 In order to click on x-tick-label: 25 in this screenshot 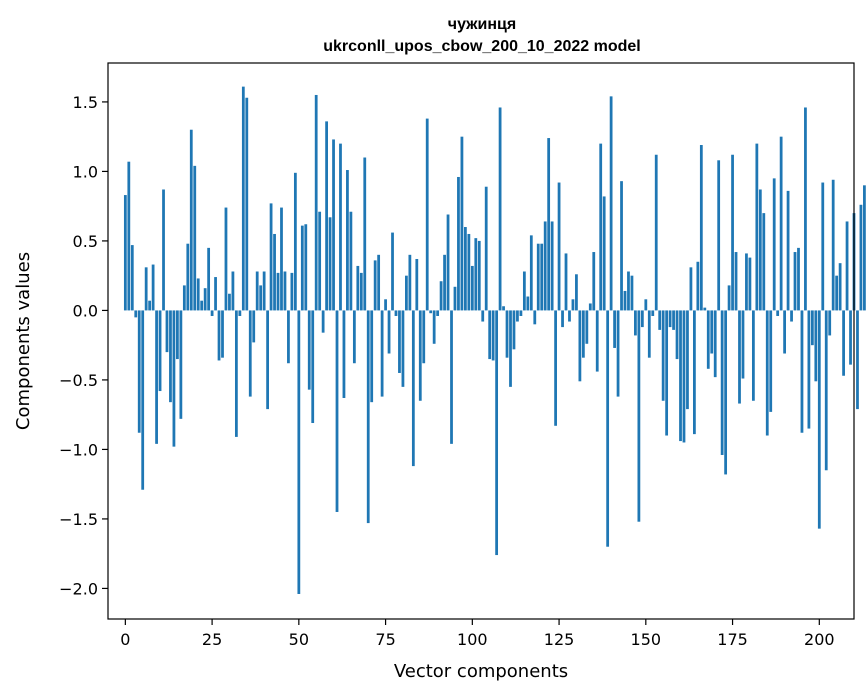, I will do `click(212, 639)`.